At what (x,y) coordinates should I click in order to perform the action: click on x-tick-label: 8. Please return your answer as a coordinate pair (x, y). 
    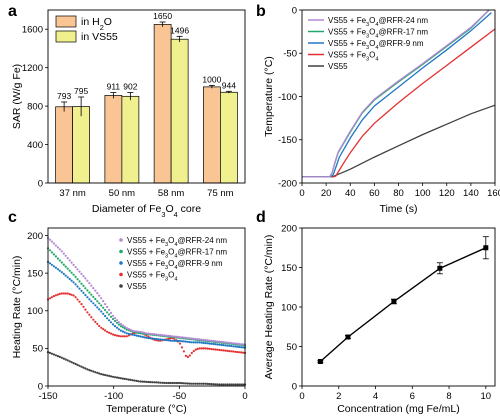
    Looking at the image, I should click on (448, 396).